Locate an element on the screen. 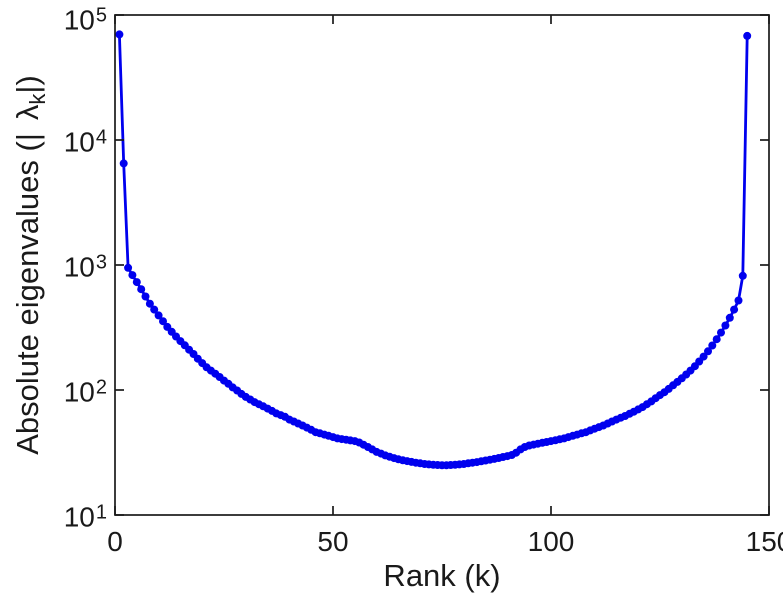  y-tick-label-1e2: 10² is located at coordinates (85, 390).